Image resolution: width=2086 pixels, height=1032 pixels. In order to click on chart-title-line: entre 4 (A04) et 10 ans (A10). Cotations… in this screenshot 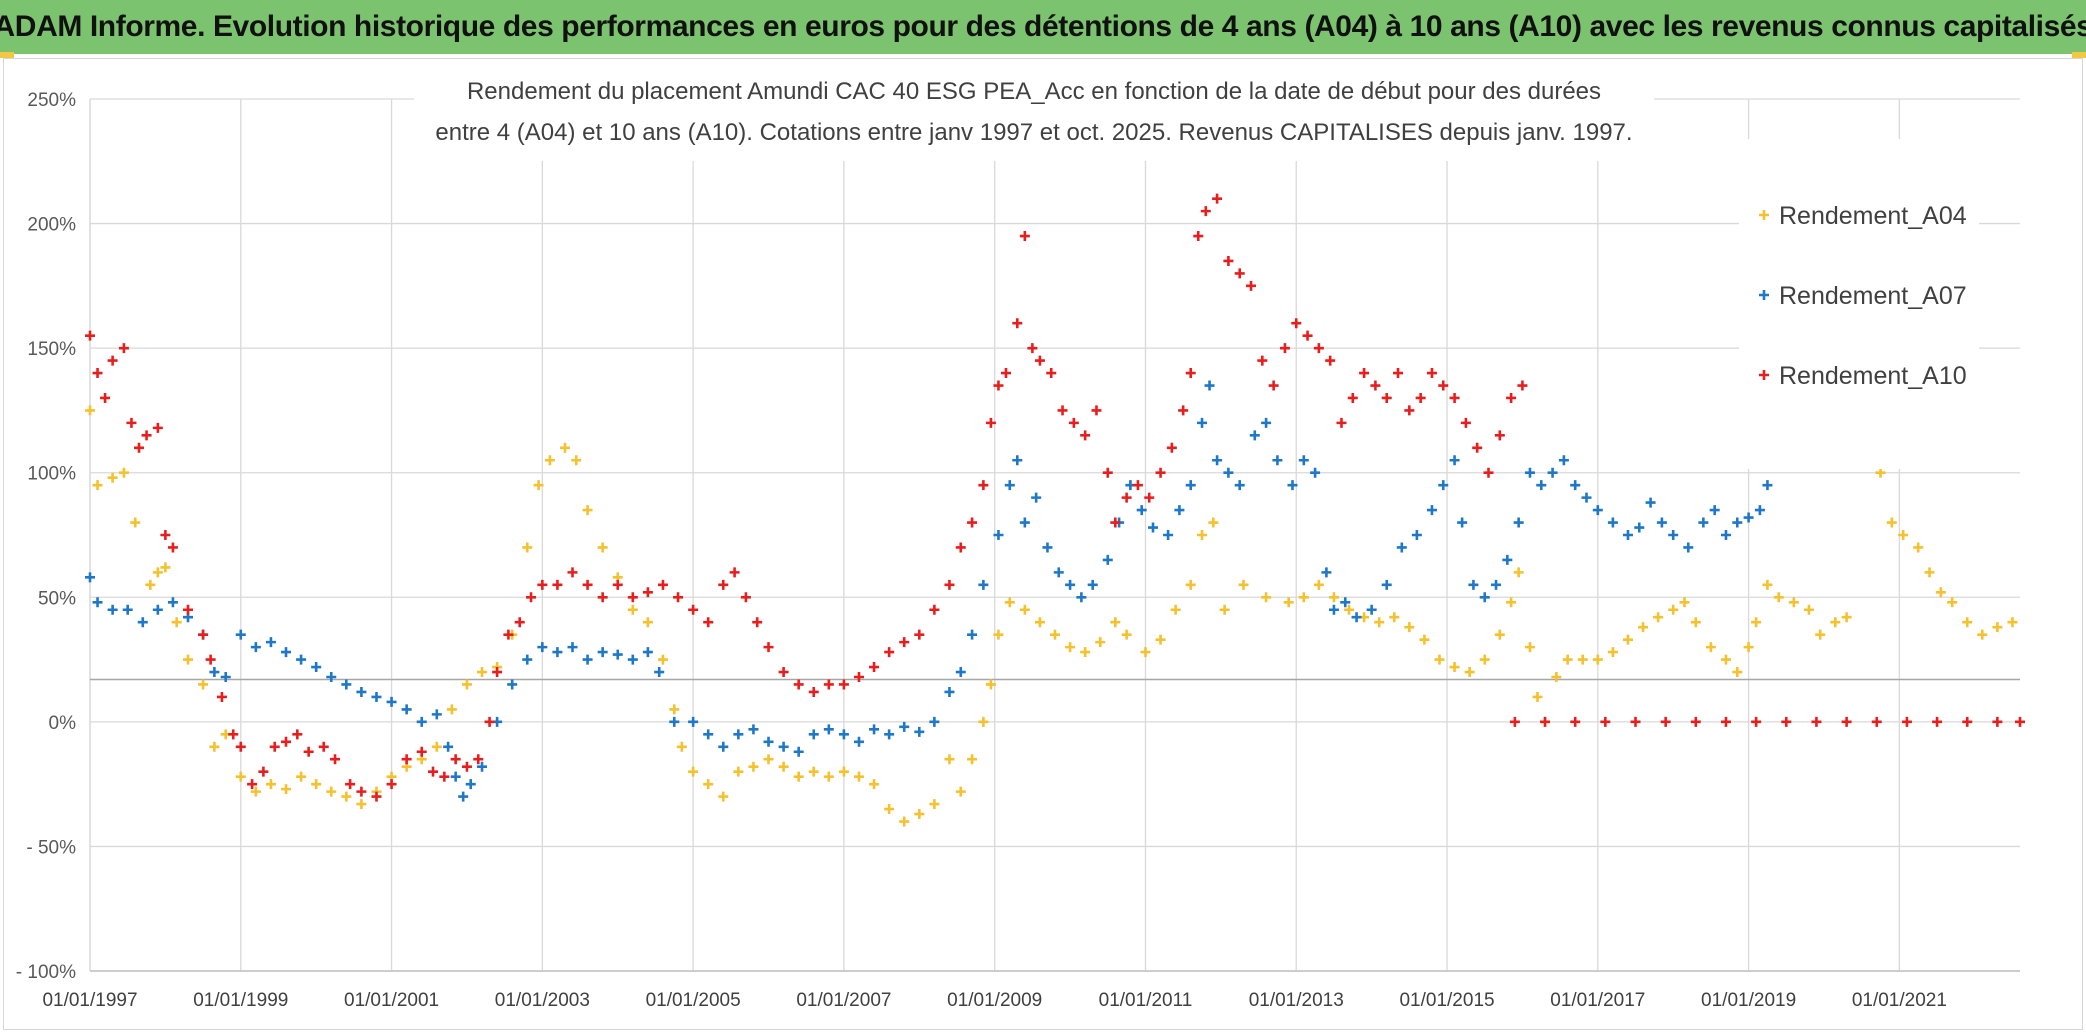, I will do `click(1033, 132)`.